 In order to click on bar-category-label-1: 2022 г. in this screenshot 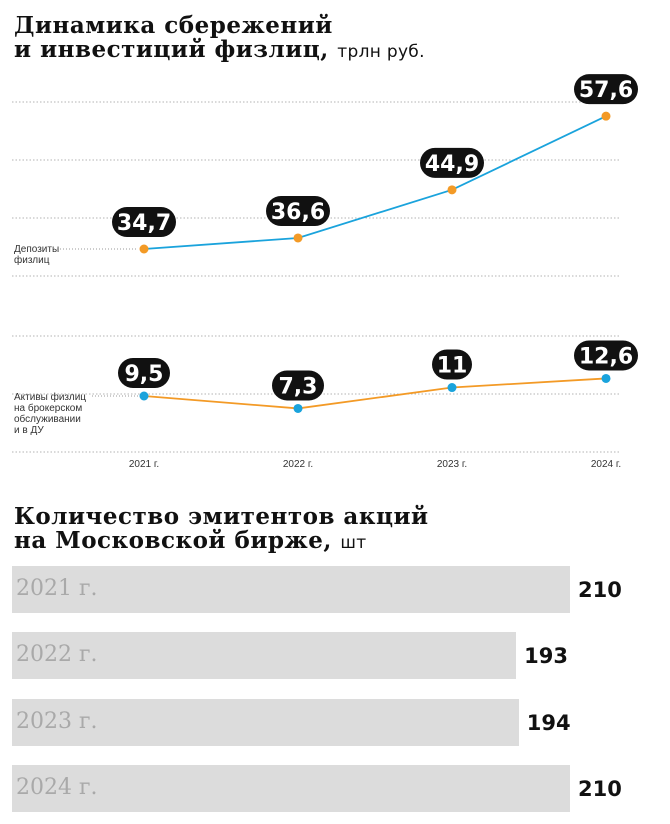, I will do `click(57, 654)`.